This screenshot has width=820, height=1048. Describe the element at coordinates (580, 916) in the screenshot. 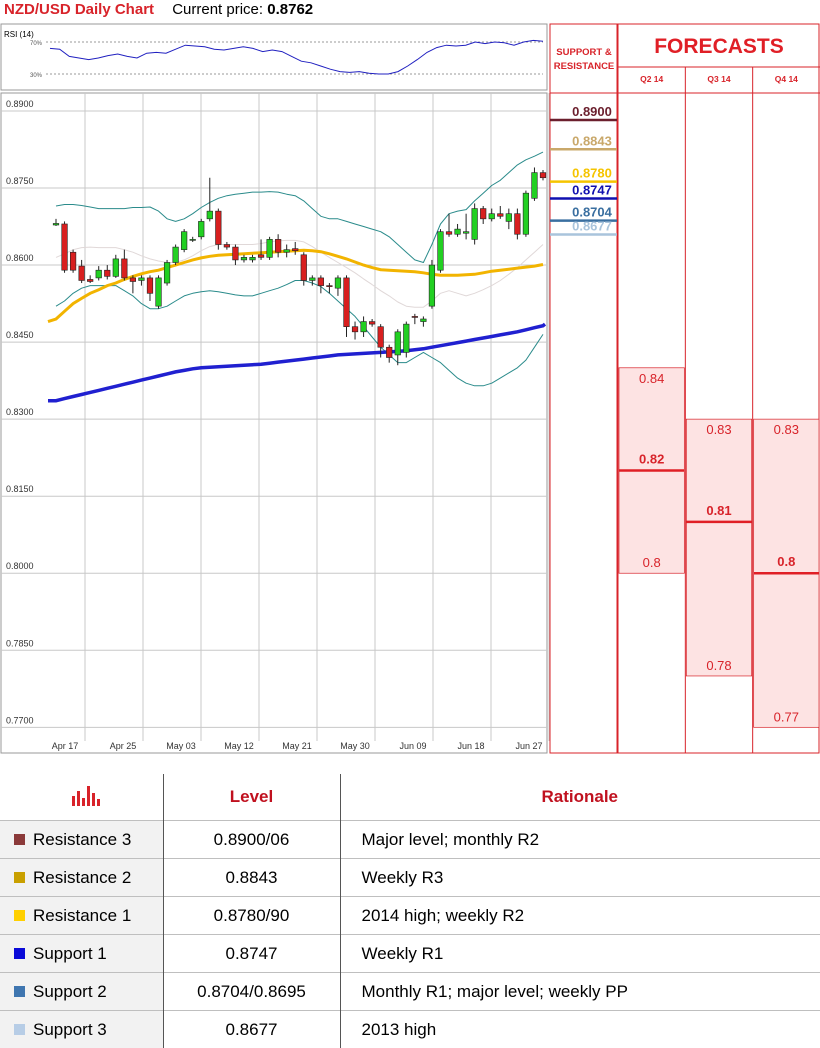

I see `row-rationale: 2014 high; weekly R2` at that location.